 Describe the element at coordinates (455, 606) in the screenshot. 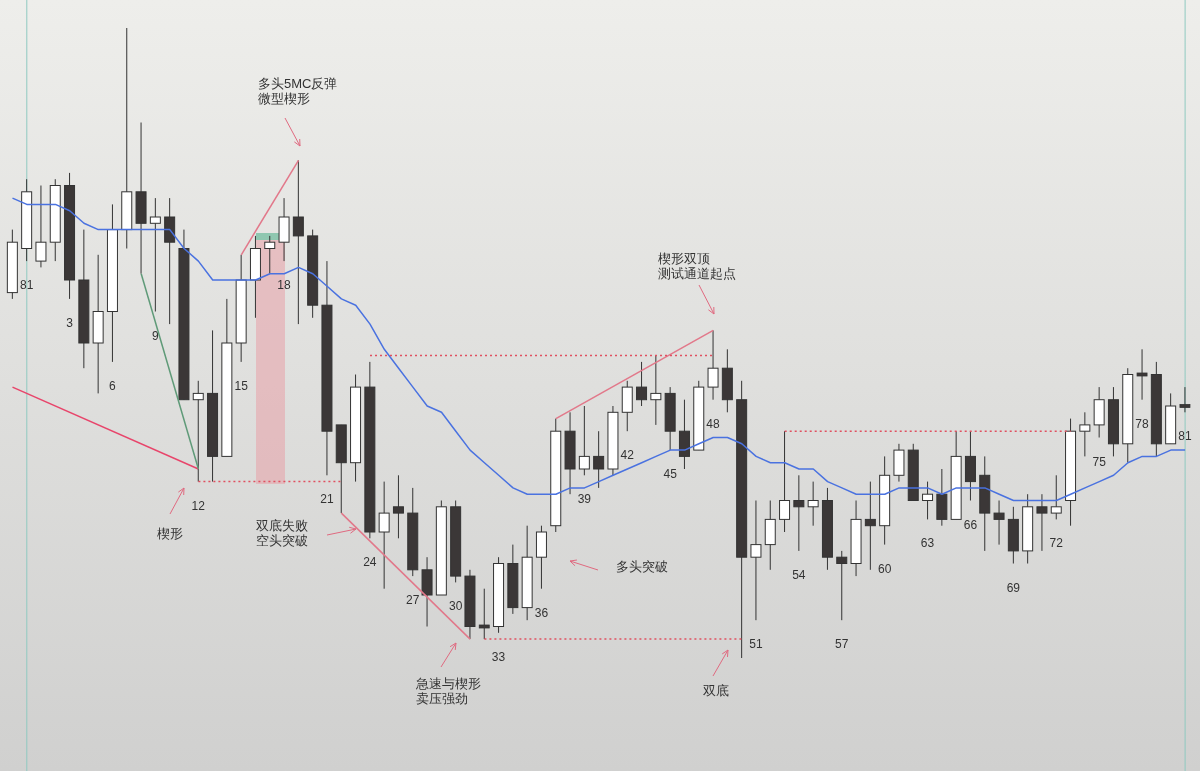

I see `x-tick-label: 30` at that location.